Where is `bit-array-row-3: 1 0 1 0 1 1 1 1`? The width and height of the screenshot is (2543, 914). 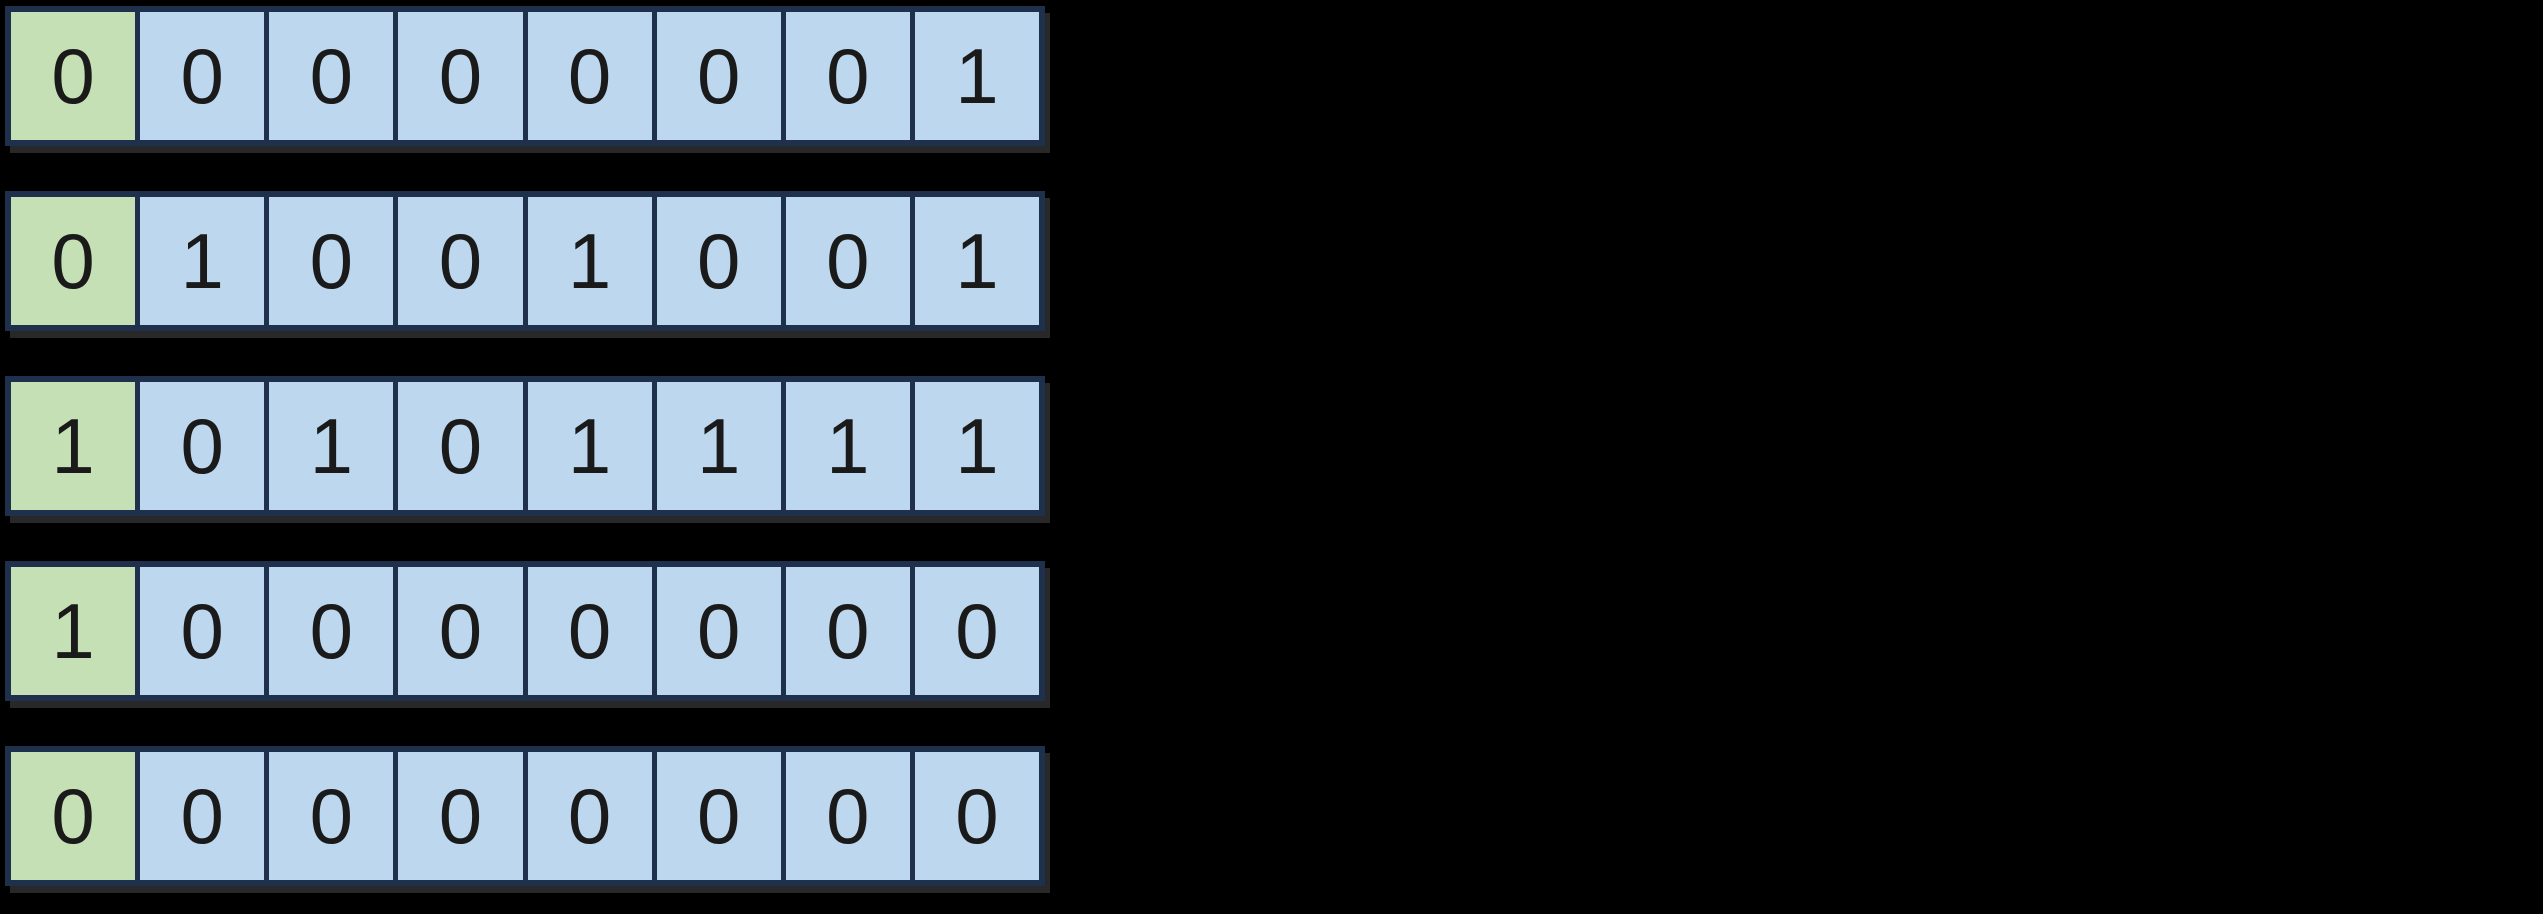 bit-array-row-3: 1 0 1 0 1 1 1 1 is located at coordinates (525, 446).